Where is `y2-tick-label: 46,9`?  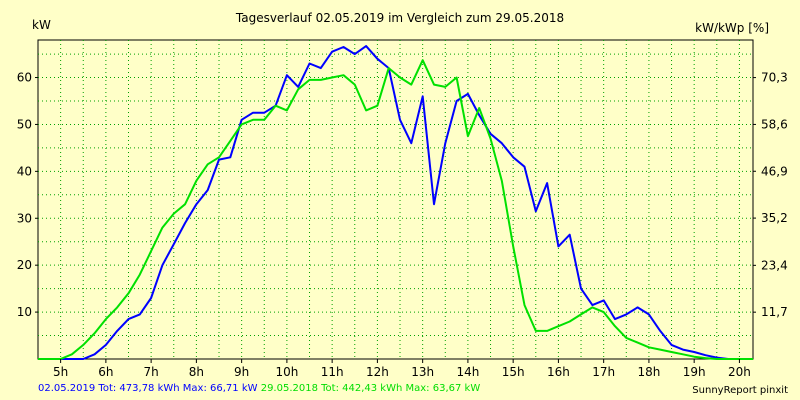
y2-tick-label: 46,9 is located at coordinates (774, 171).